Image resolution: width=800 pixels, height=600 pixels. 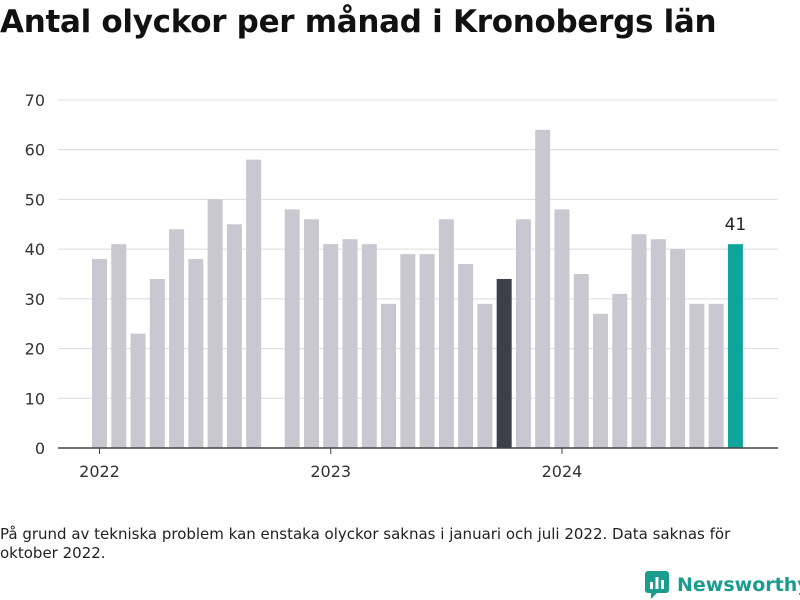 I want to click on brand-logo: Newsworthy, so click(x=722, y=585).